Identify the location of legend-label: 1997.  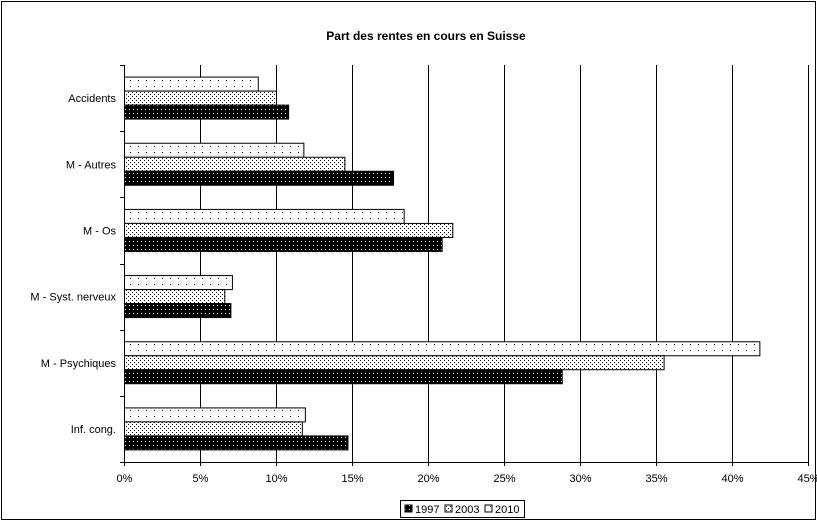
(427, 510).